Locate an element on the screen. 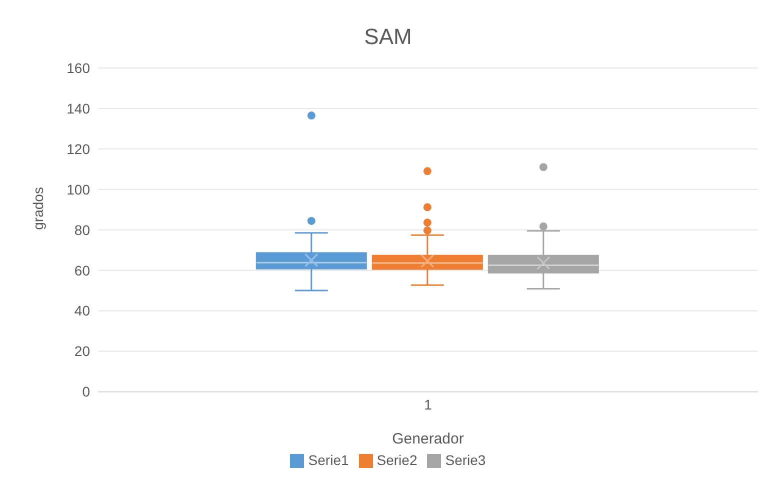 The image size is (768, 480). y-tick-label: 0 is located at coordinates (86, 392).